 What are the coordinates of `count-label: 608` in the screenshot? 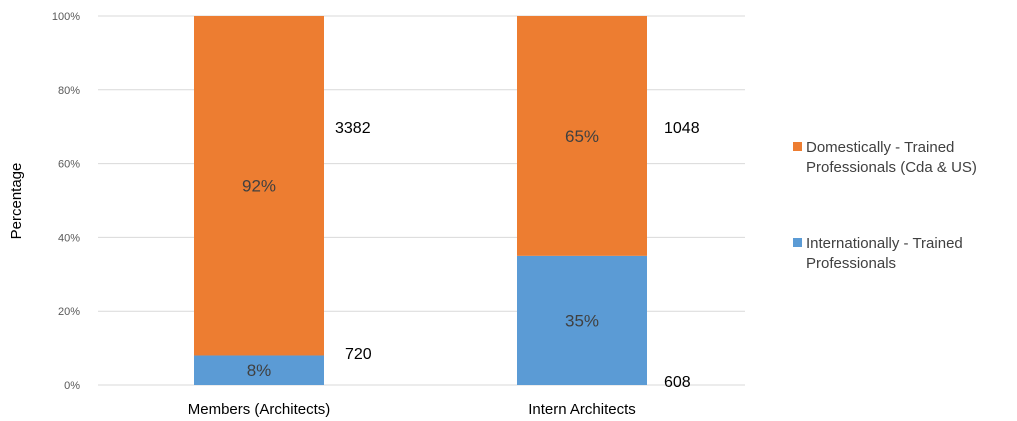 It's located at (677, 382).